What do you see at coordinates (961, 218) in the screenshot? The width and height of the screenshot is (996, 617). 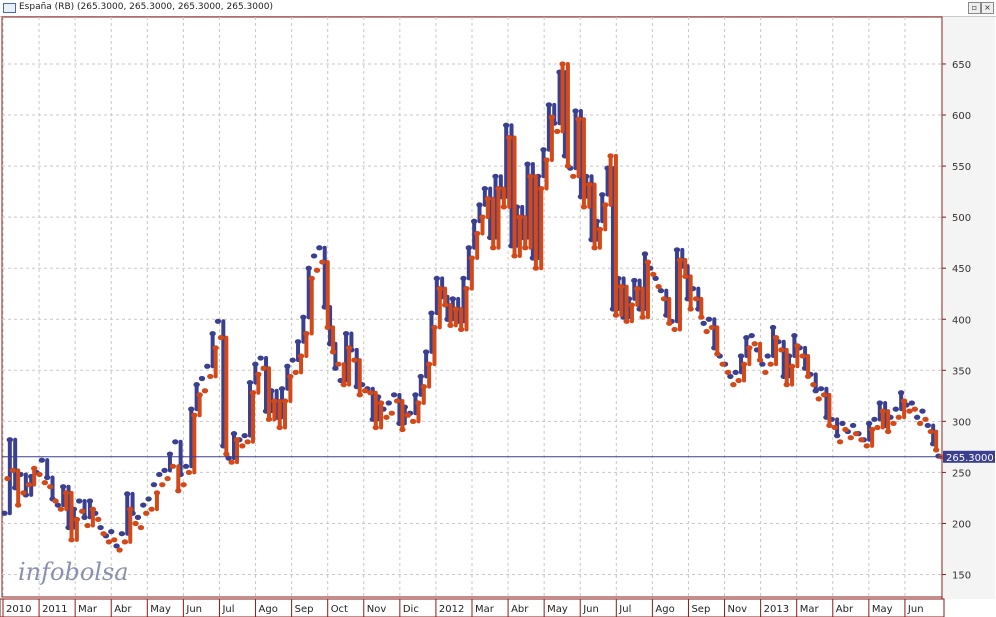 I see `y-tick-label: 500` at bounding box center [961, 218].